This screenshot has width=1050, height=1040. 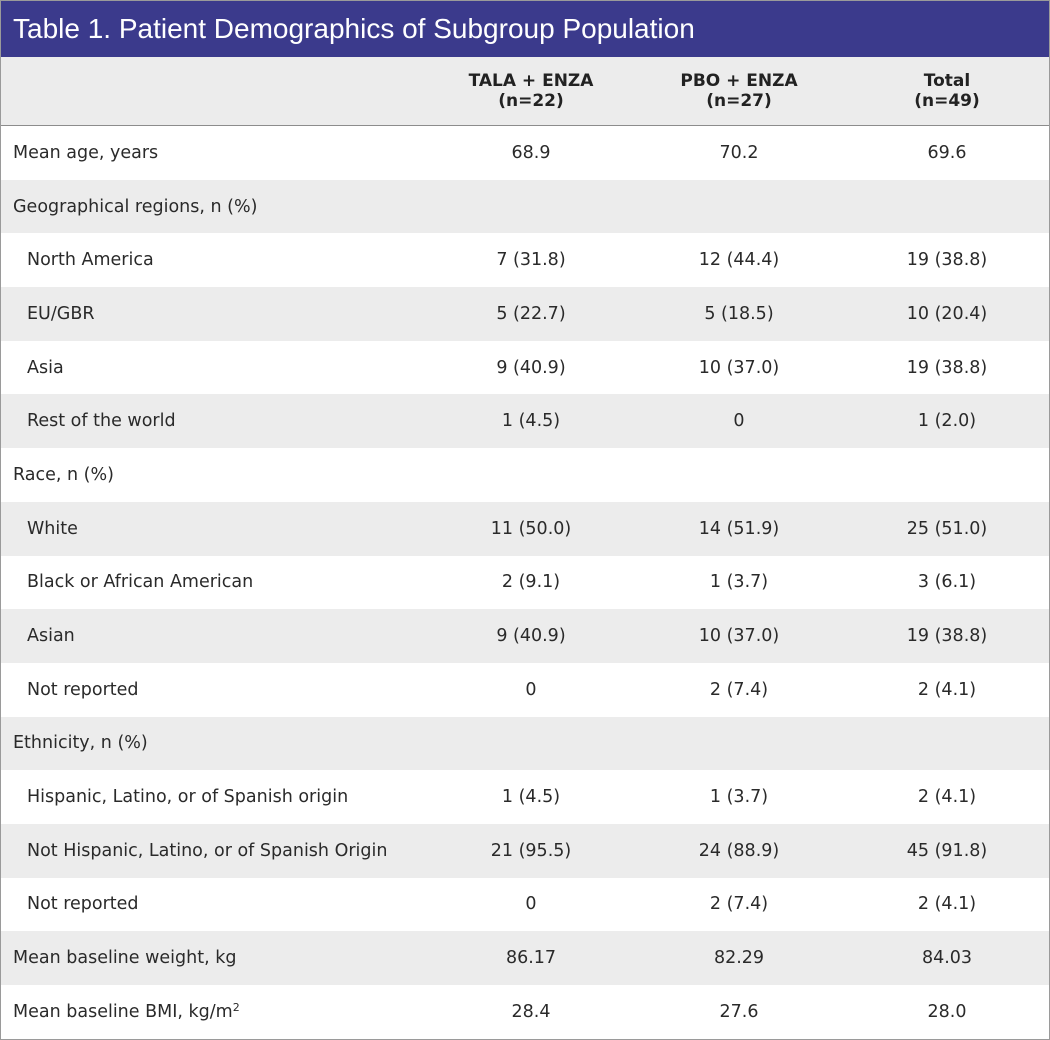 I want to click on row-section-label: Ethnicity, n (%), so click(x=80, y=743).